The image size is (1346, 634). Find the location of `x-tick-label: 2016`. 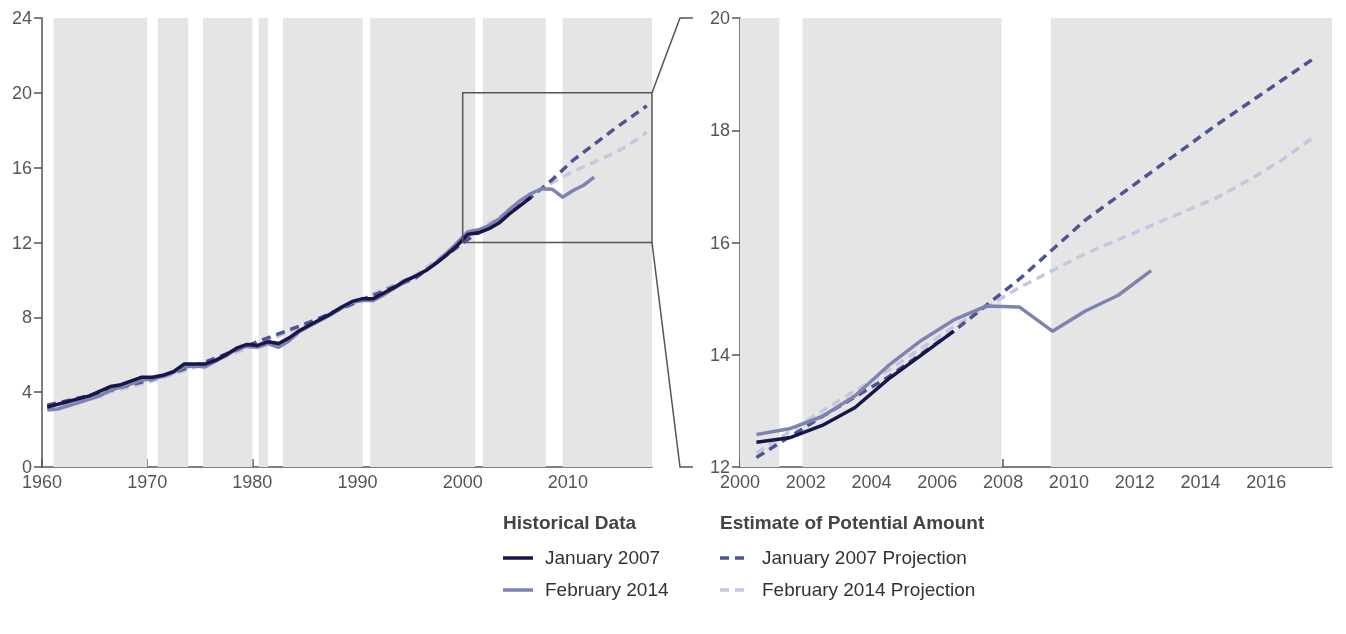

x-tick-label: 2016 is located at coordinates (1266, 482).